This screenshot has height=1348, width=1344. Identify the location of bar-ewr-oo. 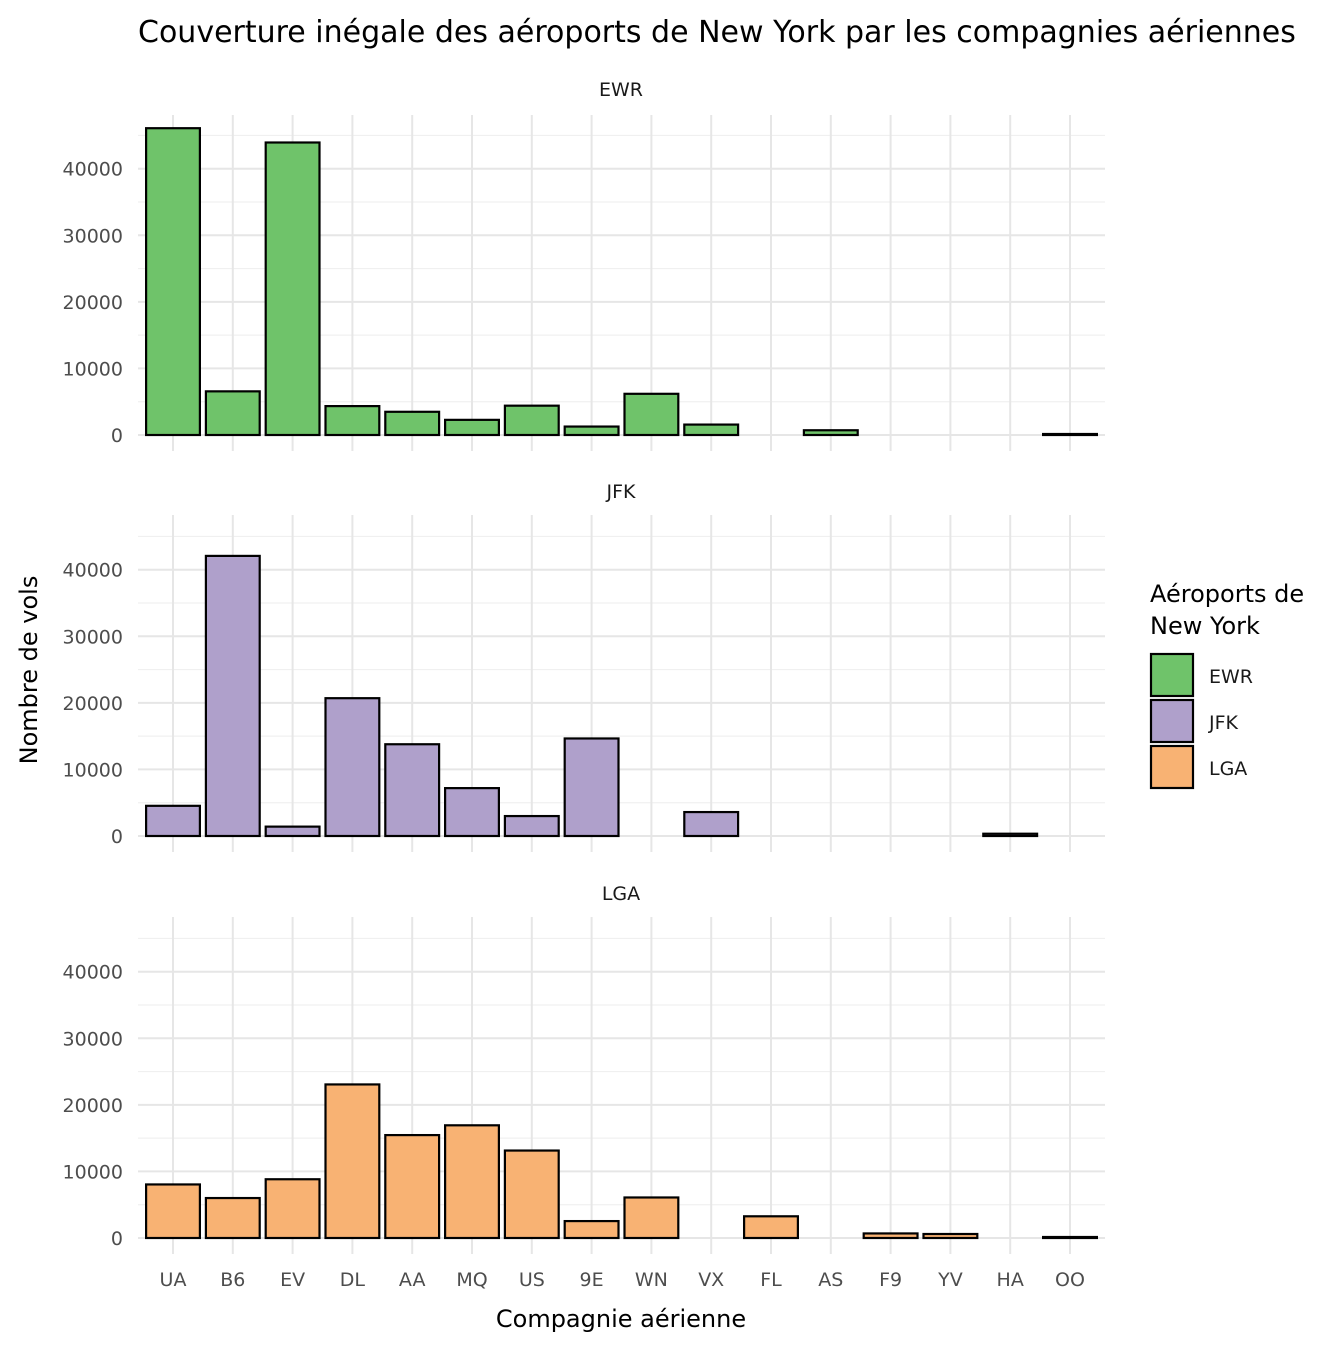
(1069, 434).